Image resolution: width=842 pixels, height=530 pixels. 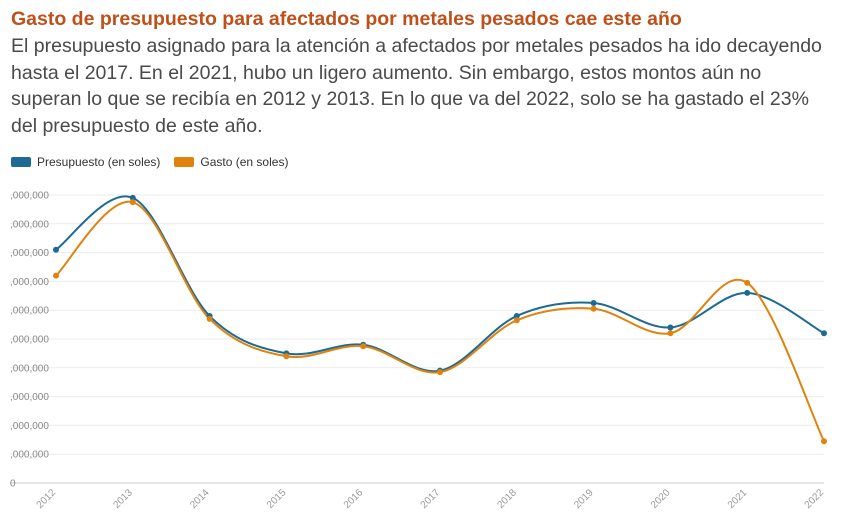 What do you see at coordinates (13, 484) in the screenshot?
I see `y-tick-label: 0` at bounding box center [13, 484].